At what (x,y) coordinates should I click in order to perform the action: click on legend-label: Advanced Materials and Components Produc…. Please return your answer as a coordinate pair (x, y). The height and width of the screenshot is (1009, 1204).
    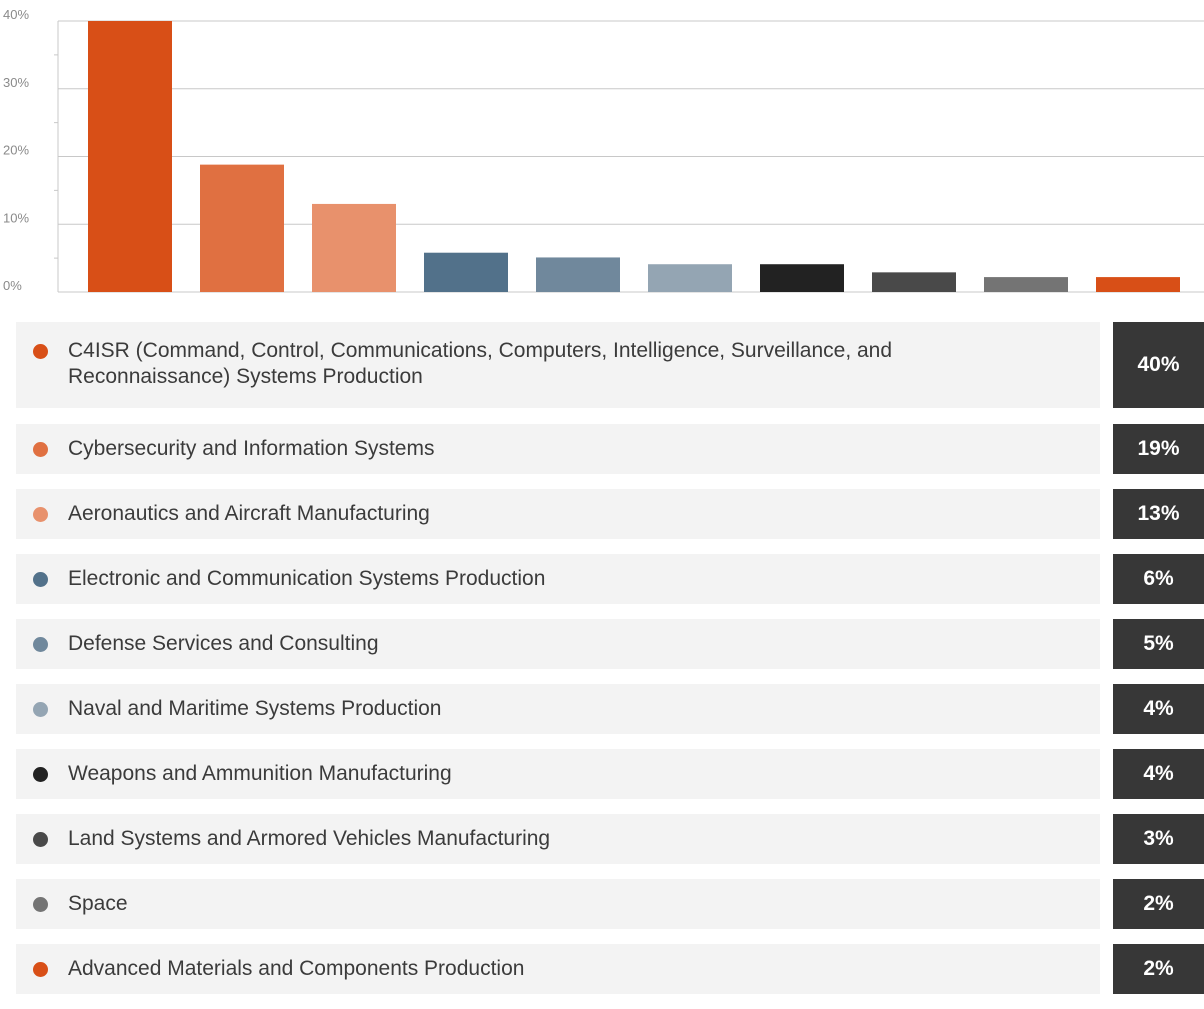
    Looking at the image, I should click on (296, 968).